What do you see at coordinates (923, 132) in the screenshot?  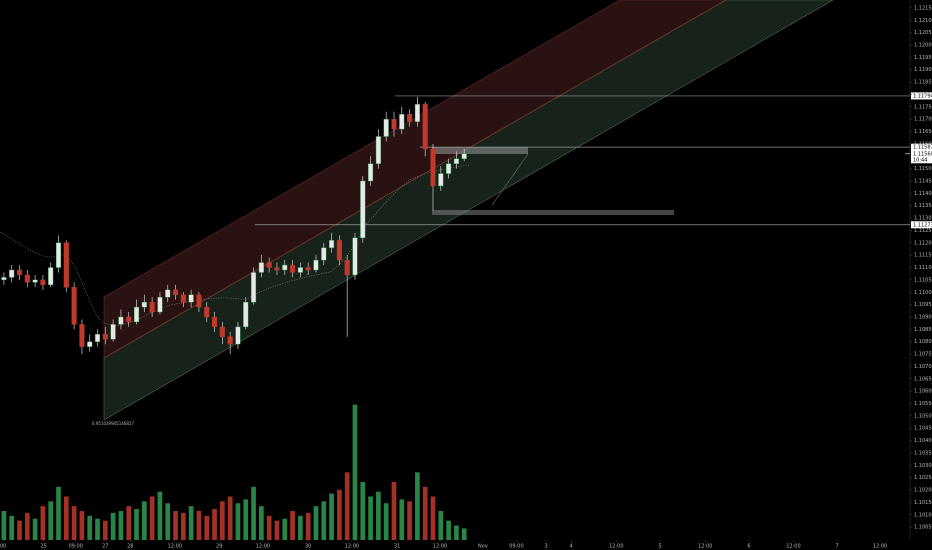 I see `y-tick-label: 1.11650` at bounding box center [923, 132].